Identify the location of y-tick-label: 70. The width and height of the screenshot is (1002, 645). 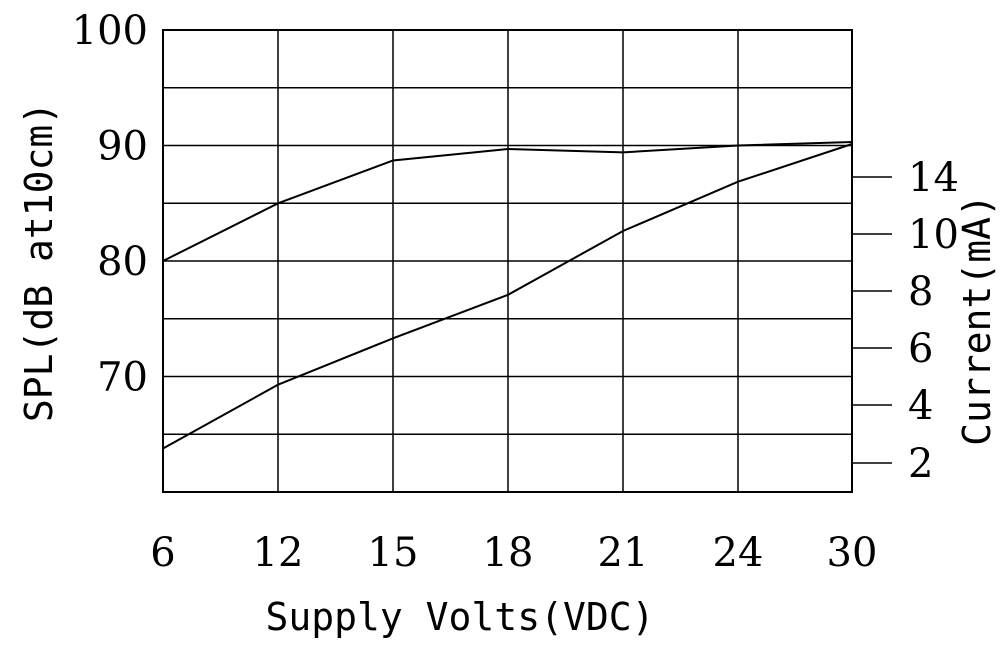
(122, 378).